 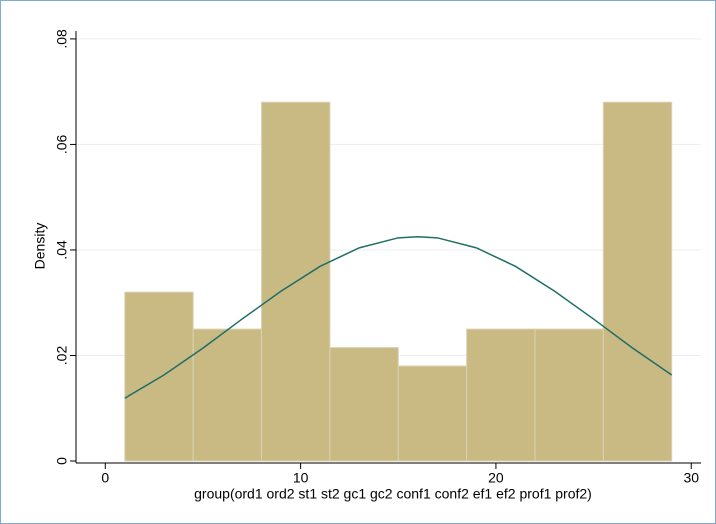 What do you see at coordinates (40, 246) in the screenshot?
I see `y-axis-label: Density` at bounding box center [40, 246].